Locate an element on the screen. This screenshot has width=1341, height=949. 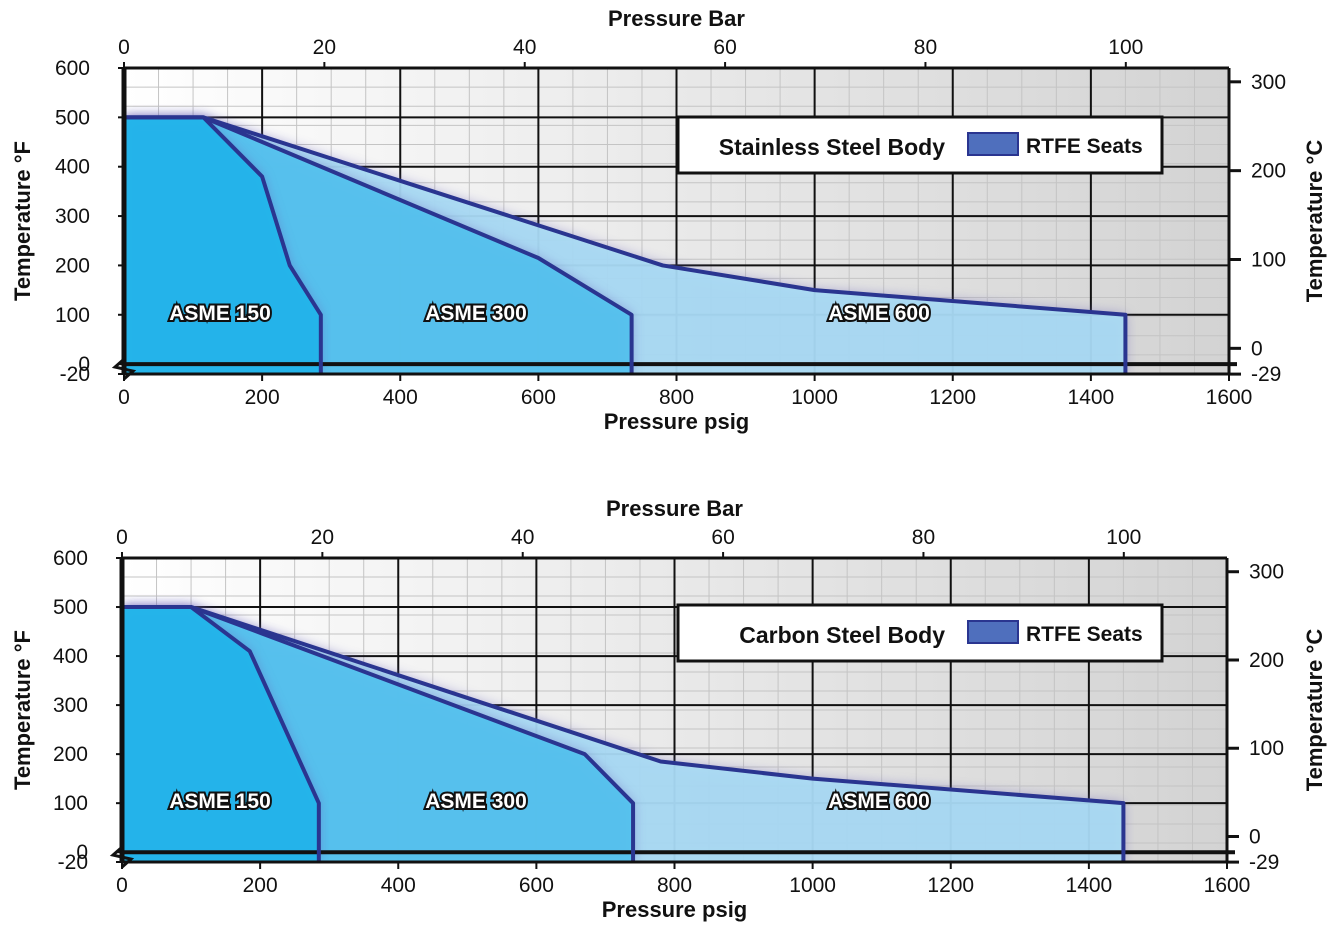
legend: Carbon Steel Body RTFE Seats is located at coordinates (920, 633).